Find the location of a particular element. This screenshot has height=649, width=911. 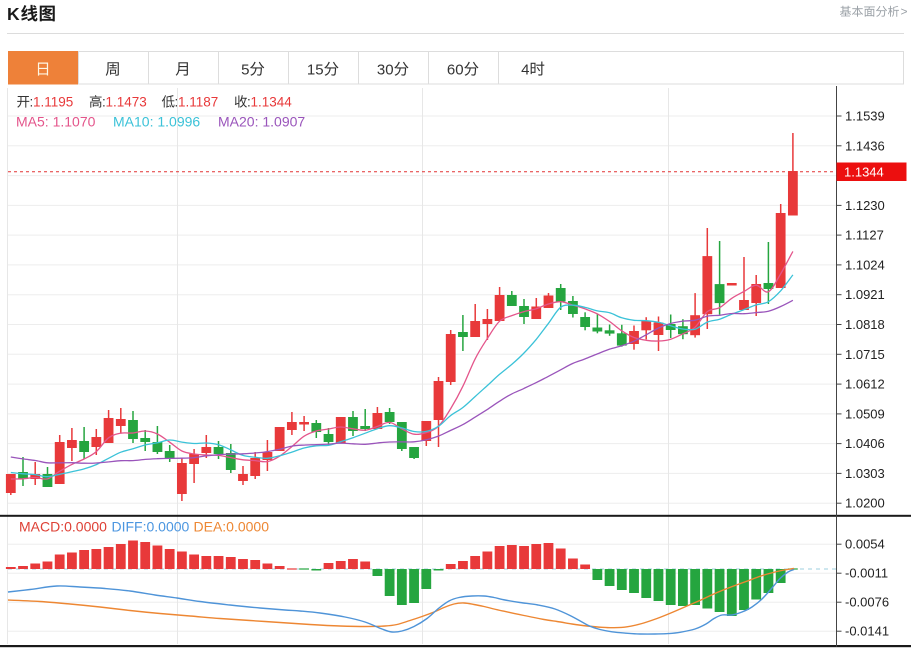

svg-text: MA5: 1.1070 is located at coordinates (56, 122).